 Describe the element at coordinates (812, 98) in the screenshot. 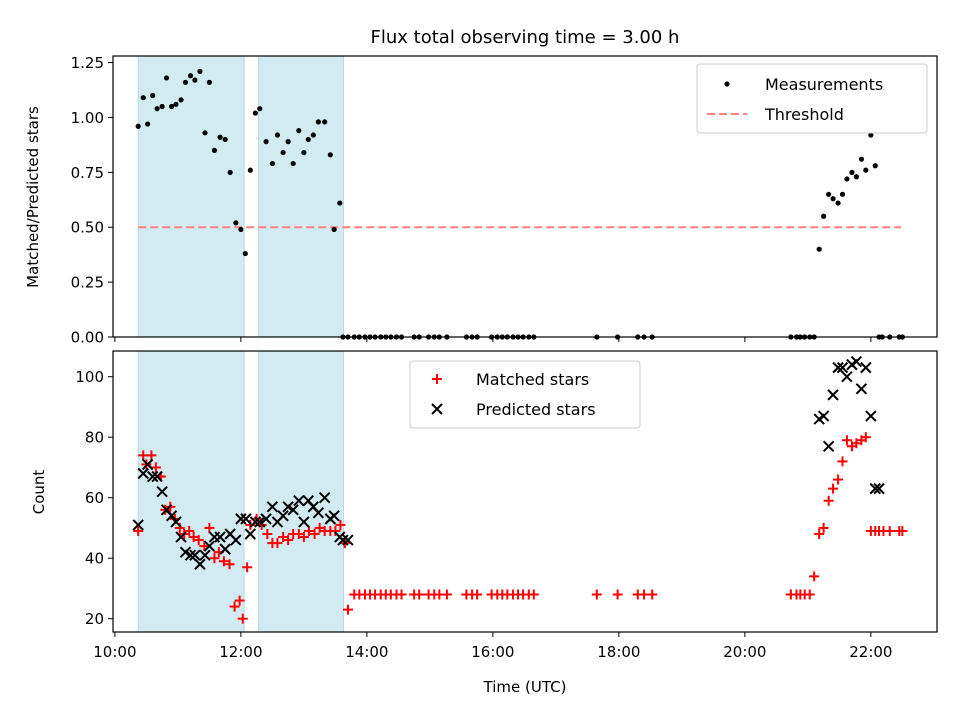

I see `top-legend: Measurements Threshold` at that location.